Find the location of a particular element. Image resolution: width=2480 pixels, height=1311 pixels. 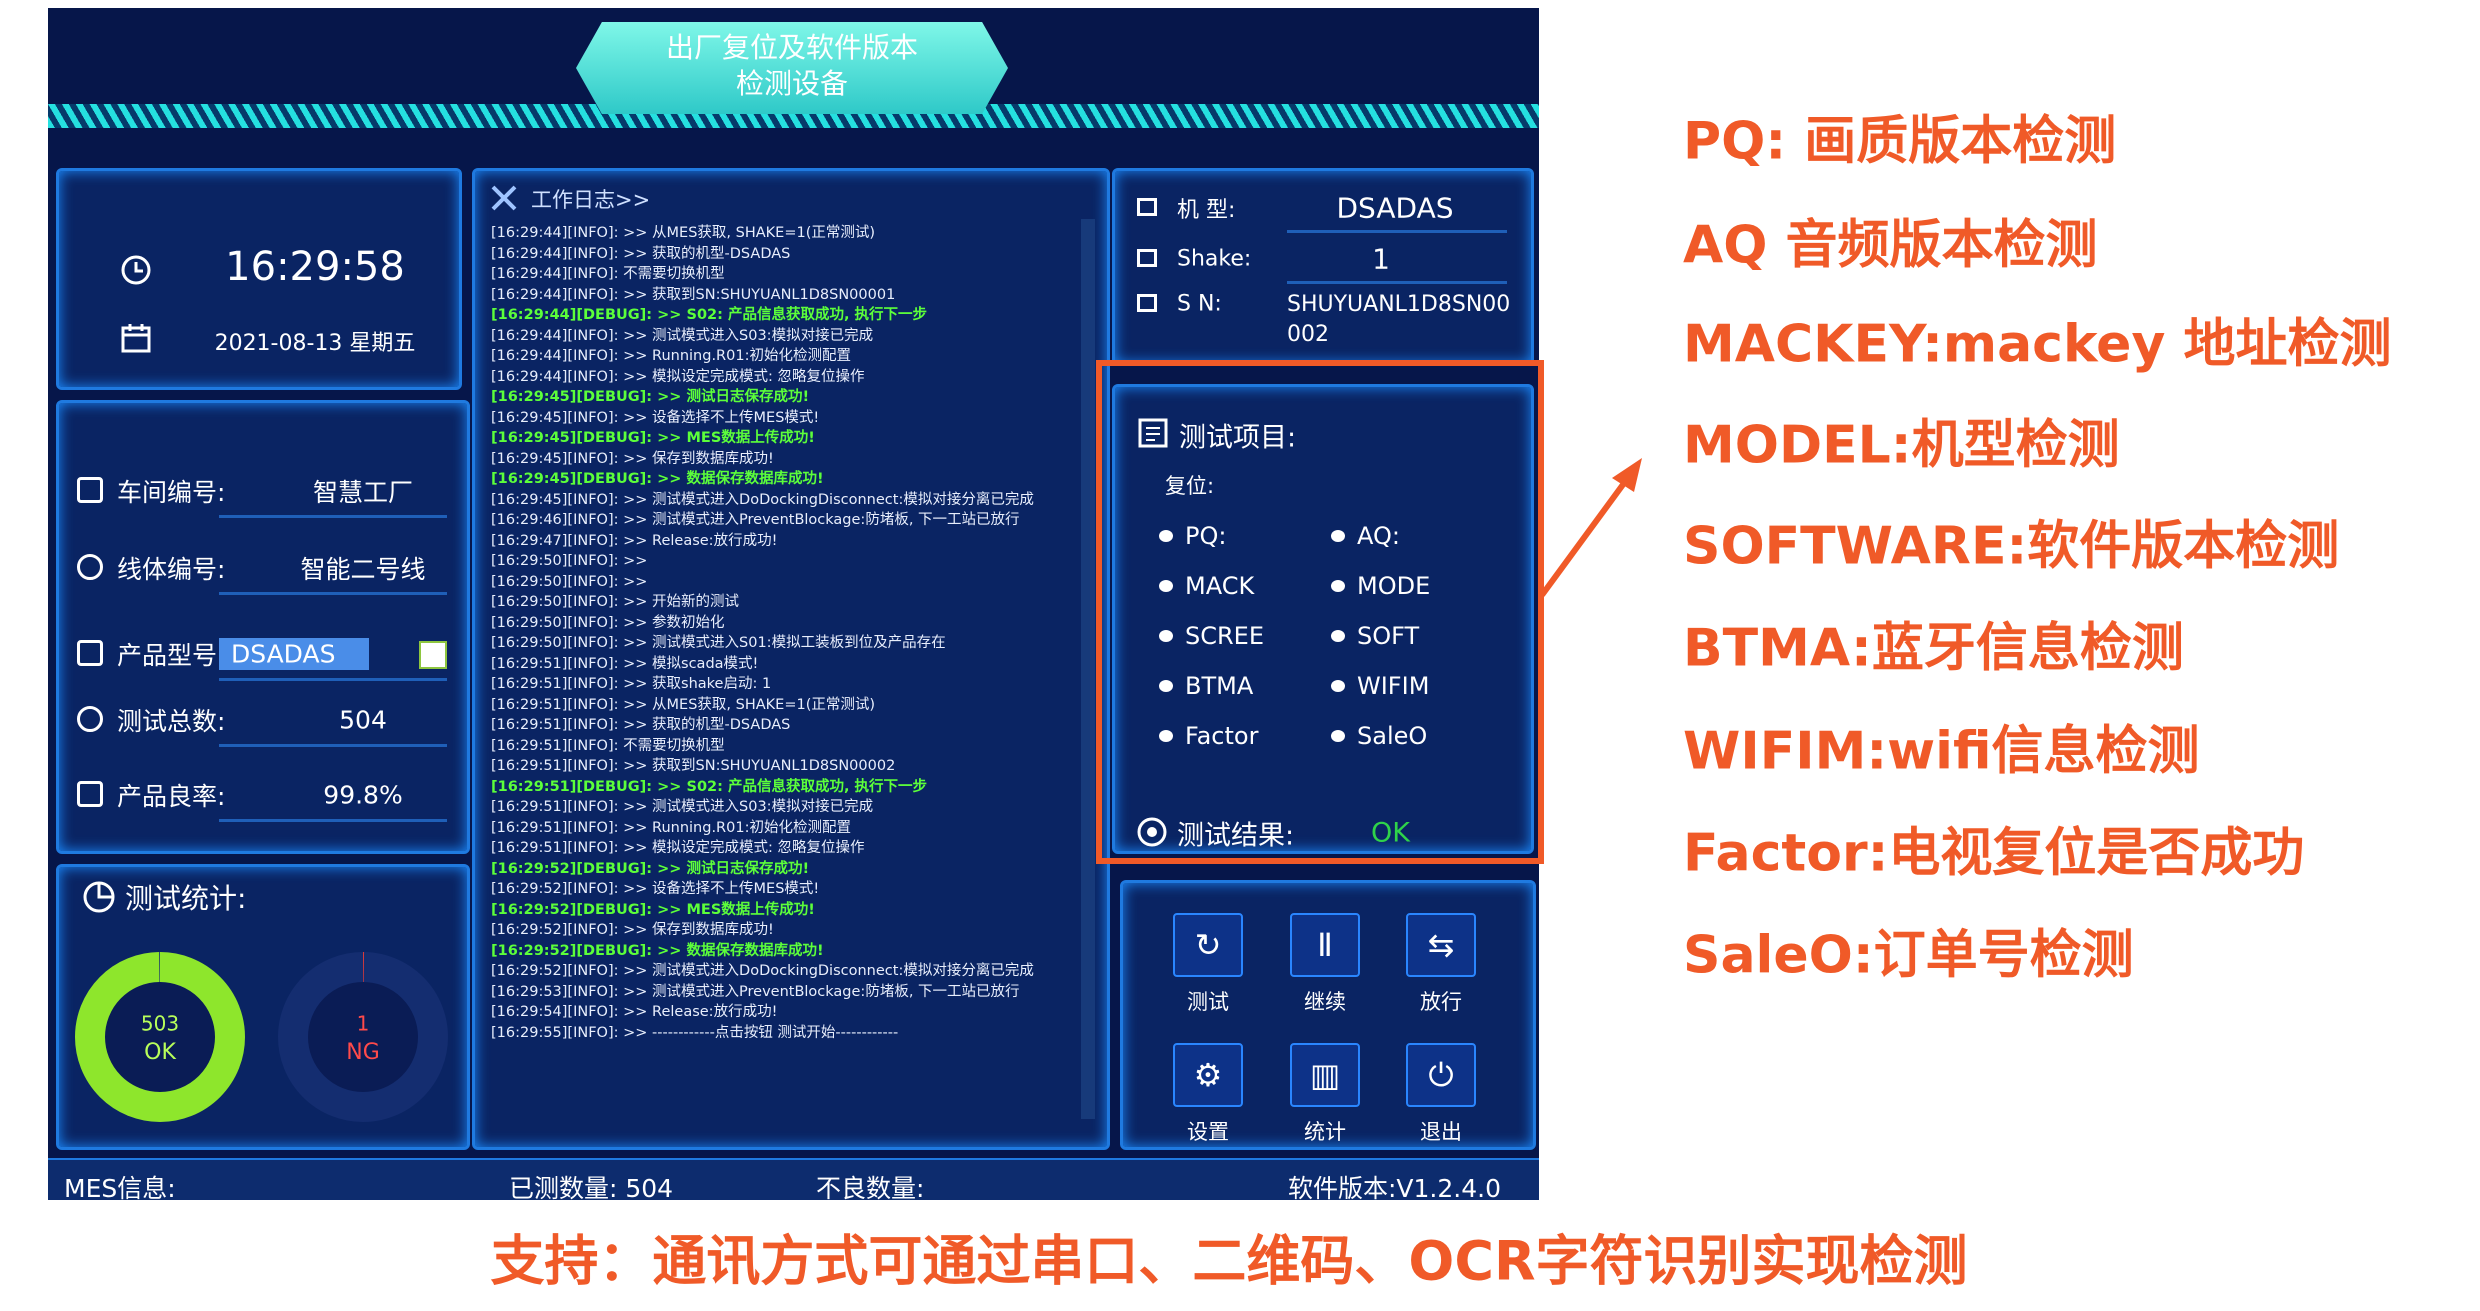

test-item: MACK is located at coordinates (1220, 586).